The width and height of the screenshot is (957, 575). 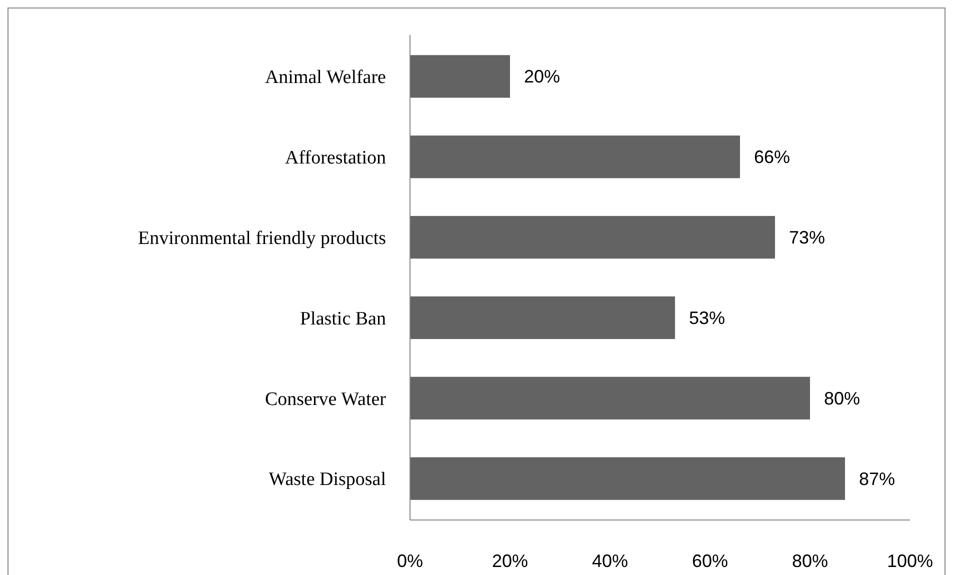 I want to click on y-tick-label: Afforestation, so click(x=335, y=158).